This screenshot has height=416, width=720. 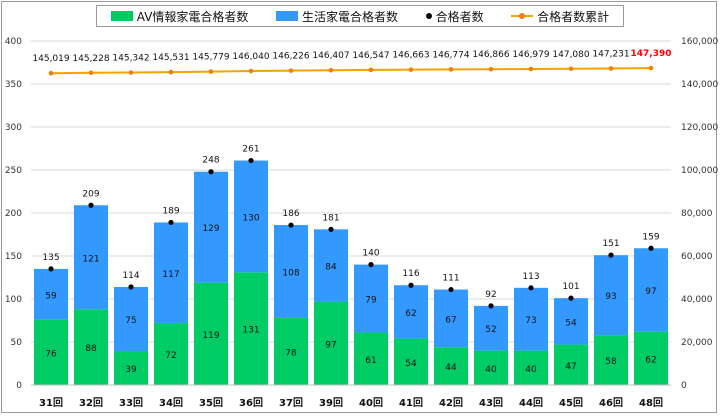 What do you see at coordinates (13, 257) in the screenshot?
I see `y-tick-label: 150` at bounding box center [13, 257].